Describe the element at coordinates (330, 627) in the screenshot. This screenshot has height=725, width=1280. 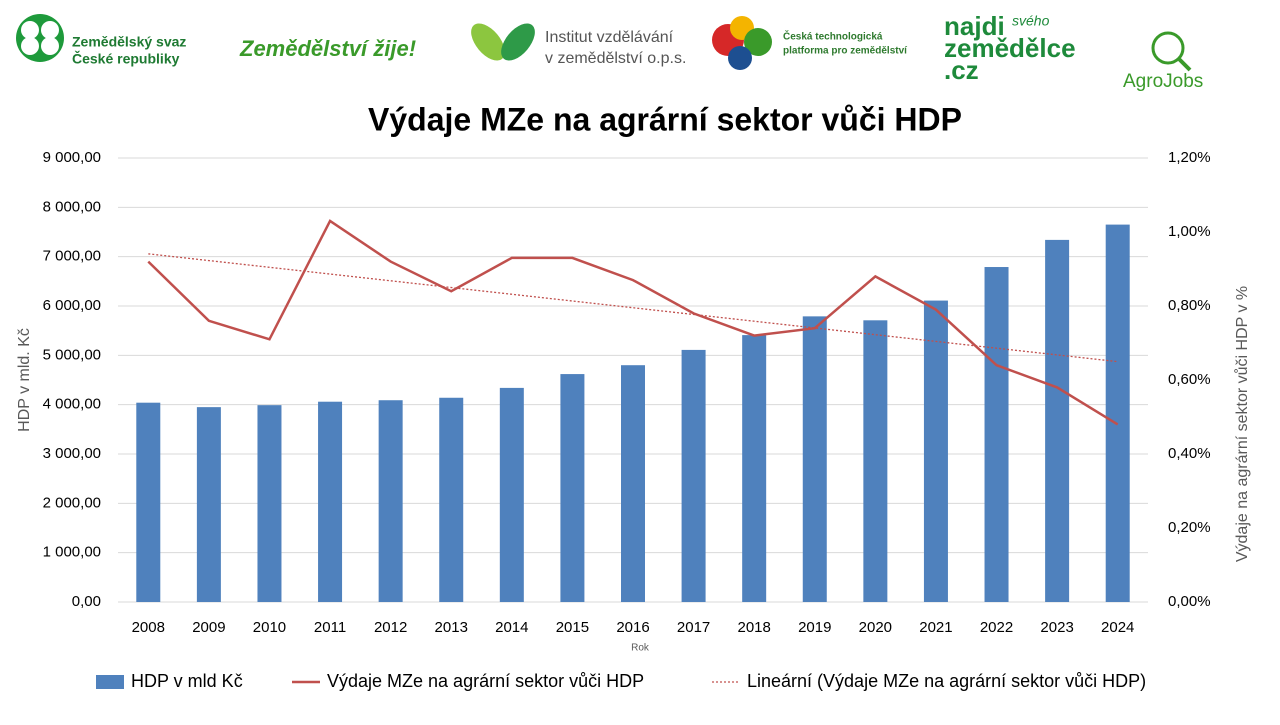
I see `x-tick-label: 2011` at that location.